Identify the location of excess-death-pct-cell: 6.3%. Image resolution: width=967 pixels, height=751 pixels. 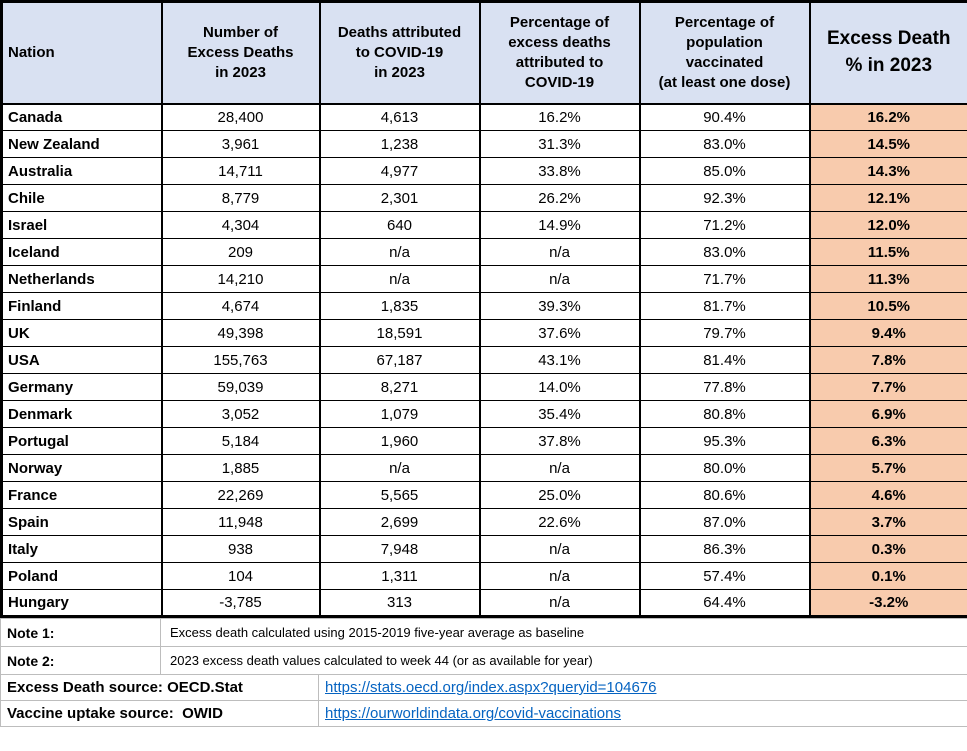
(887, 441).